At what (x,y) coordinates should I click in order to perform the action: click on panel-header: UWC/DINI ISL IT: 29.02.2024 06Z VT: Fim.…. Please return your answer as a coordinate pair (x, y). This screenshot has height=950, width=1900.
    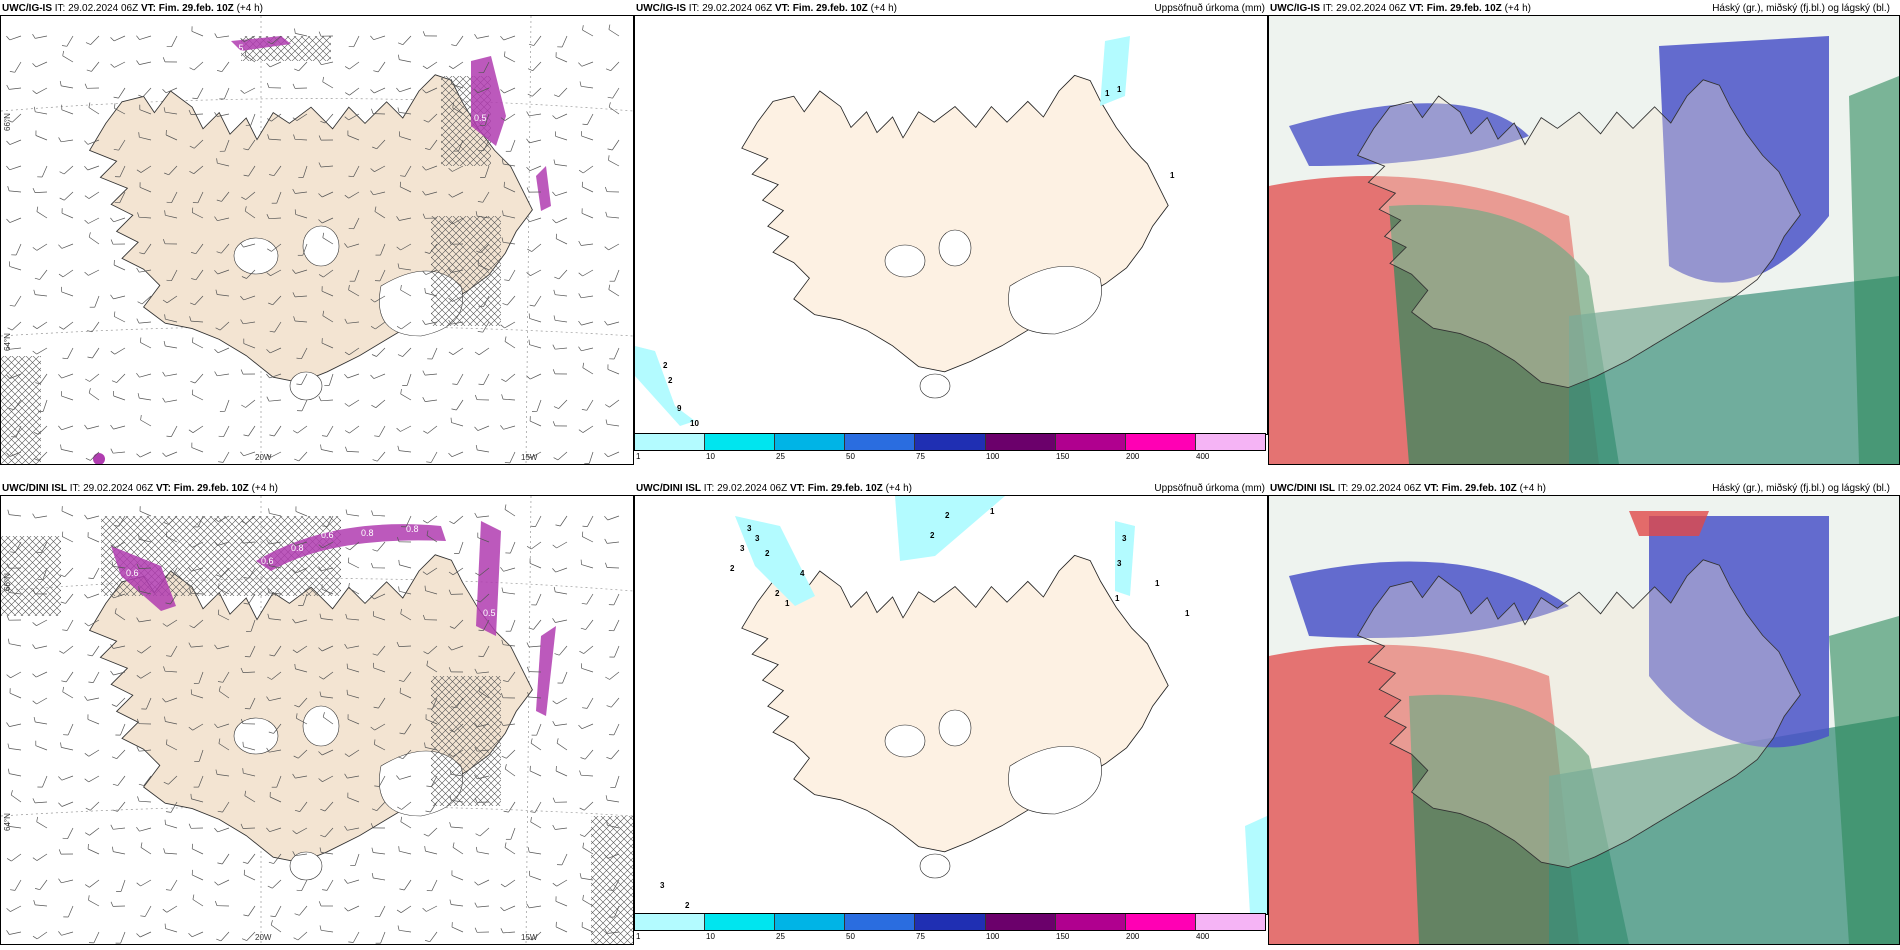
    Looking at the image, I should click on (774, 488).